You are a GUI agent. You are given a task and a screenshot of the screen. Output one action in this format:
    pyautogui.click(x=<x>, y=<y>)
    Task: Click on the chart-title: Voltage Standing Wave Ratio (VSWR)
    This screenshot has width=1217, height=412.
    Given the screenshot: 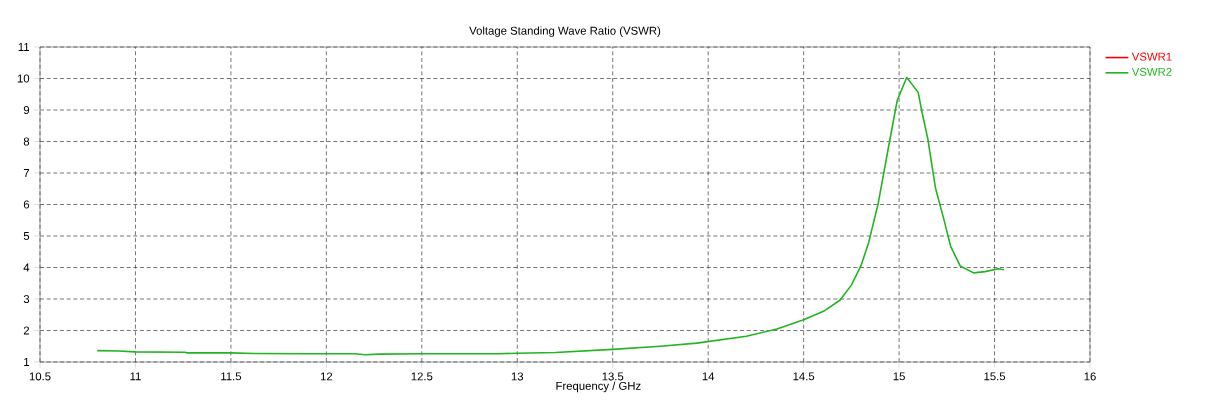 What is the action you would take?
    pyautogui.click(x=565, y=31)
    